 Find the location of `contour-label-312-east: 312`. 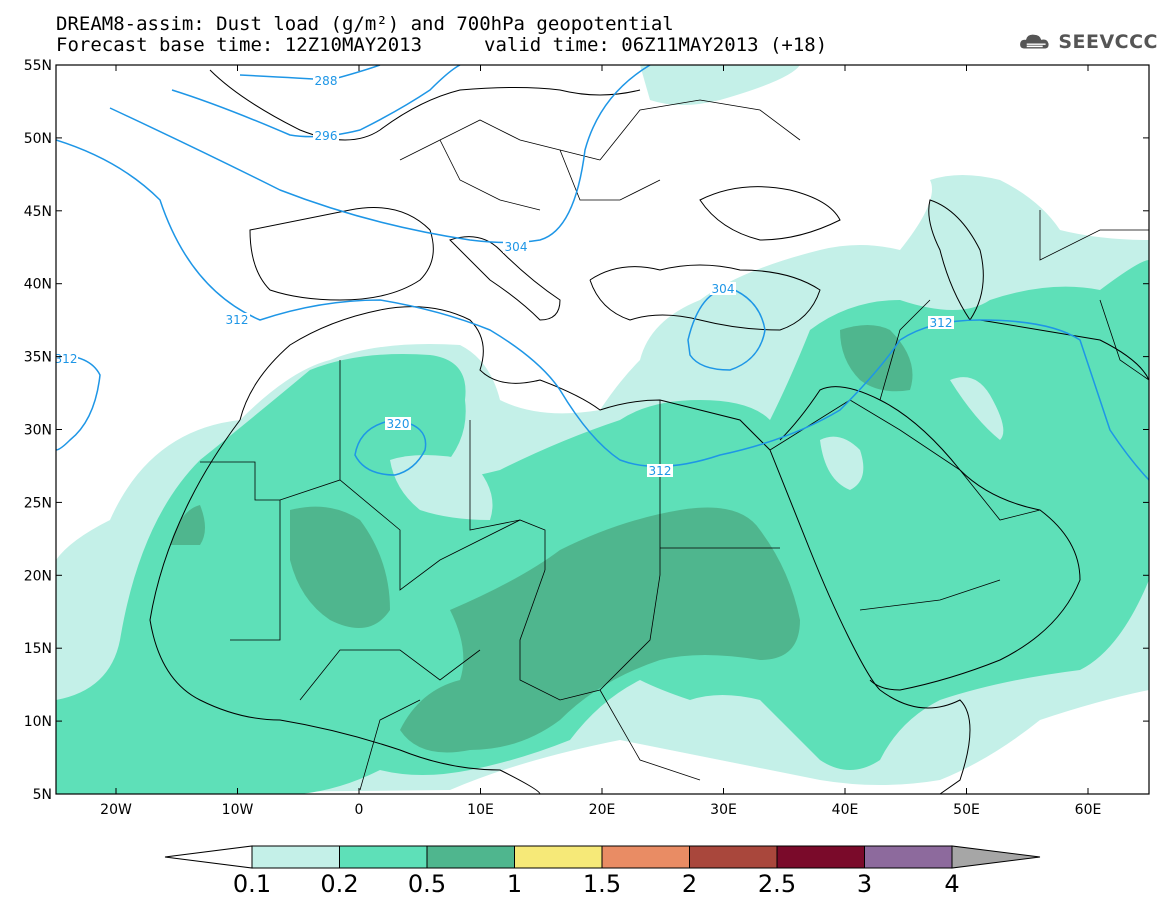

contour-label-312-east: 312 is located at coordinates (941, 323).